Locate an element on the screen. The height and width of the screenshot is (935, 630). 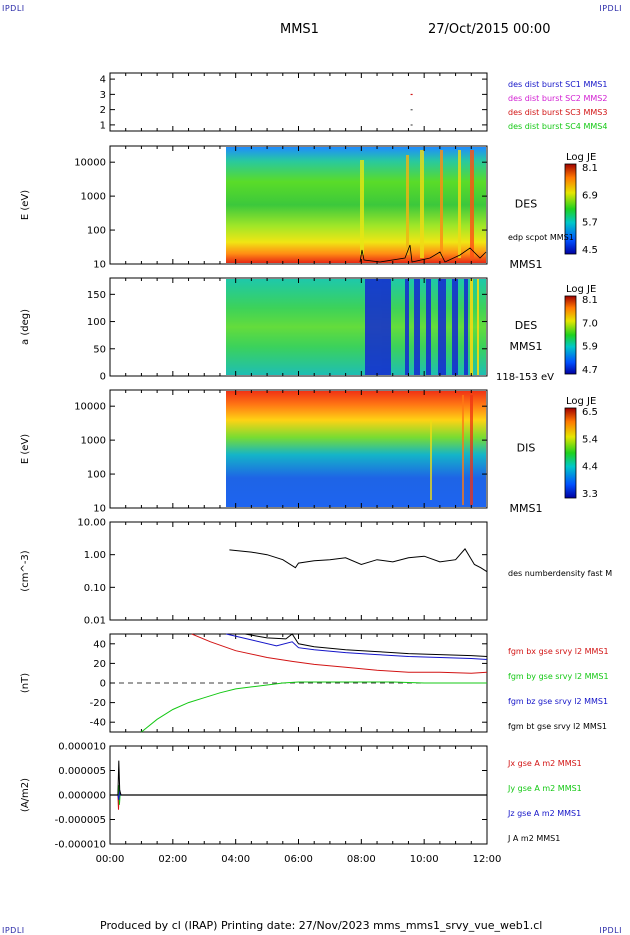
spacecraft-title: MMS1 is located at coordinates (299, 29).